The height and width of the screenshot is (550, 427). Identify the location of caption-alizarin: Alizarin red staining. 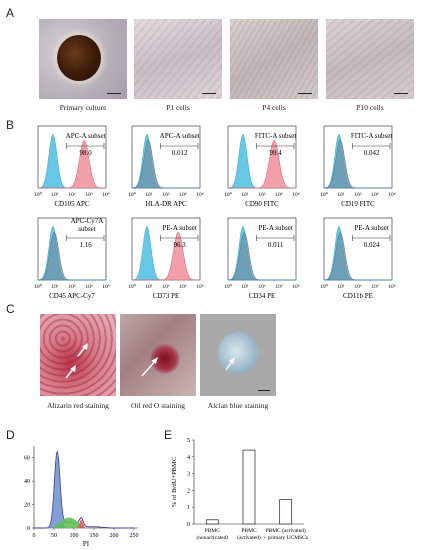
(78, 405).